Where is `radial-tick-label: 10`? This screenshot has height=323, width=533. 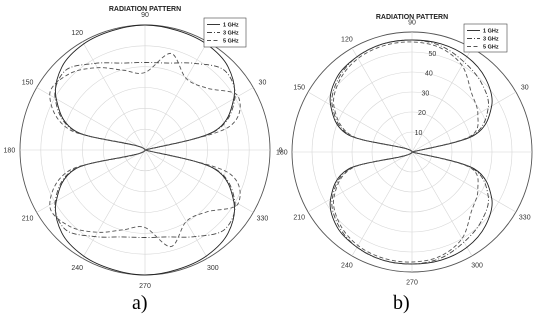
radial-tick-label: 10 is located at coordinates (419, 133).